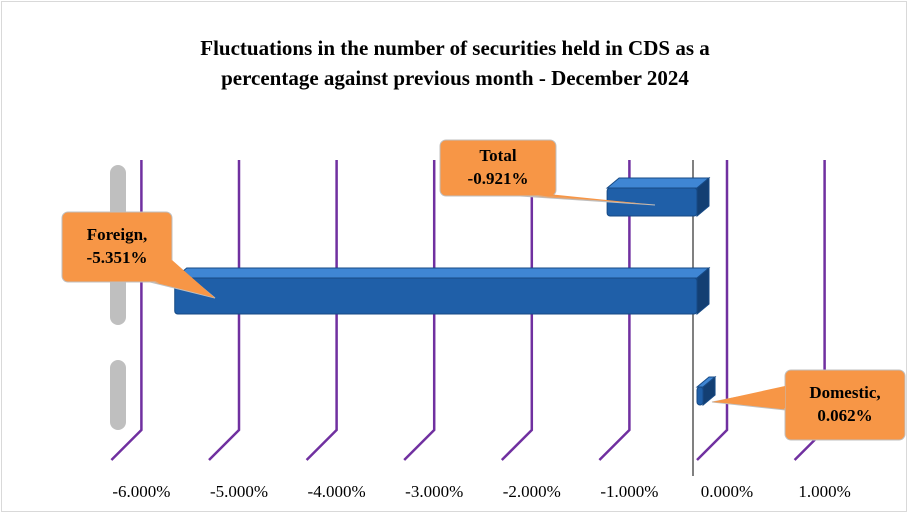 This screenshot has height=513, width=908. Describe the element at coordinates (117, 257) in the screenshot. I see `data-label: -5.351%` at that location.